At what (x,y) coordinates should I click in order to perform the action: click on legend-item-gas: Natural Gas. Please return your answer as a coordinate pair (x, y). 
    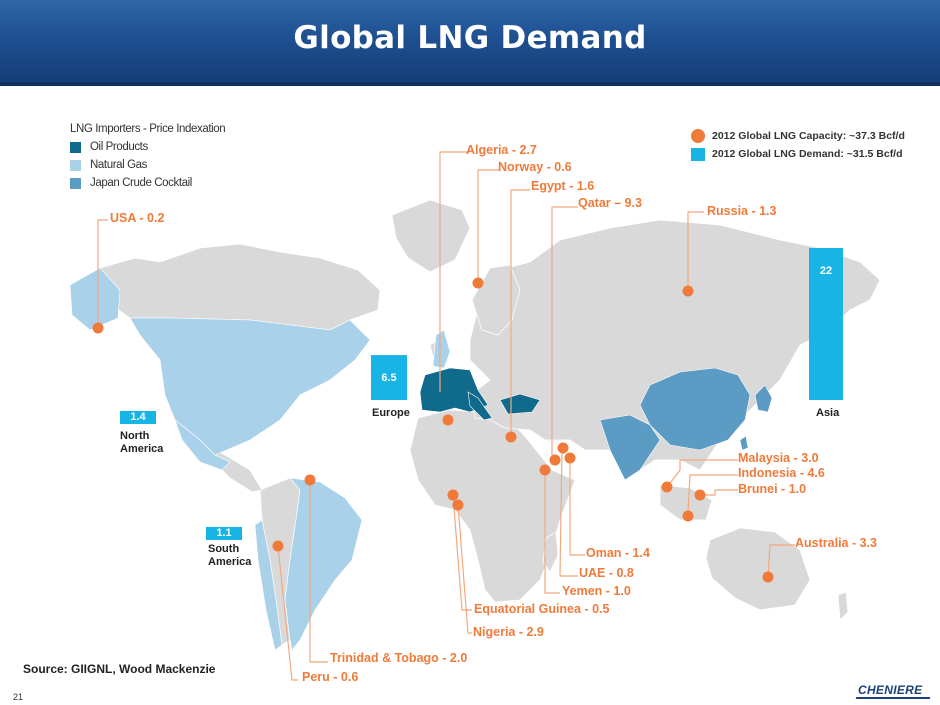
    Looking at the image, I should click on (147, 165).